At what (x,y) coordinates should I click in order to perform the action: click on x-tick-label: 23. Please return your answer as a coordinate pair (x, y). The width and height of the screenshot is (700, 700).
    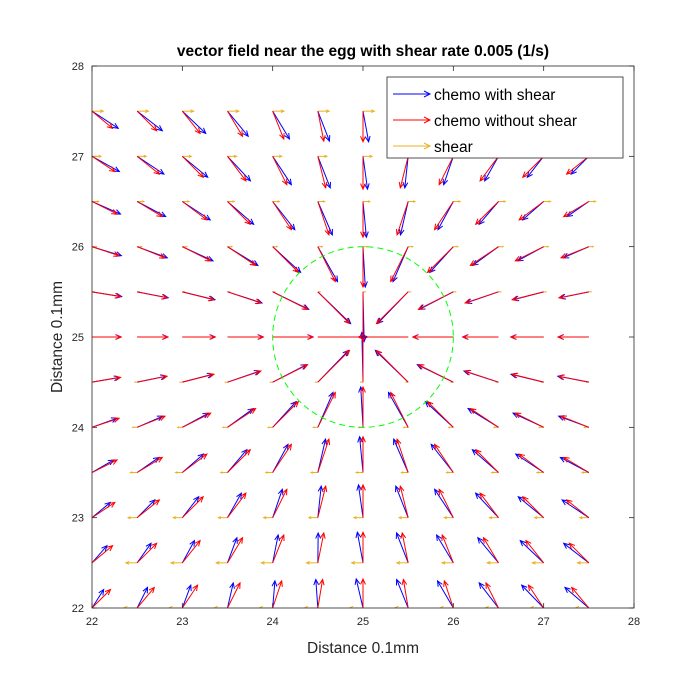
    Looking at the image, I should click on (182, 622).